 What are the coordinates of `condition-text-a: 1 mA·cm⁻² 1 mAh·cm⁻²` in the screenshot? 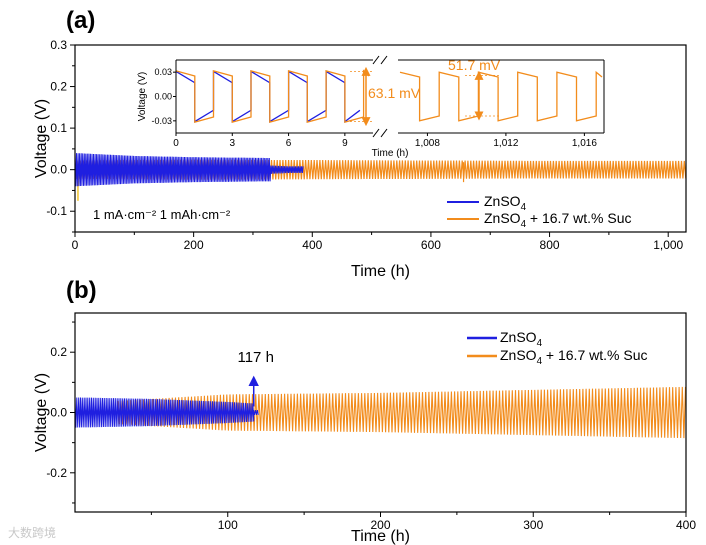 It's located at (162, 214).